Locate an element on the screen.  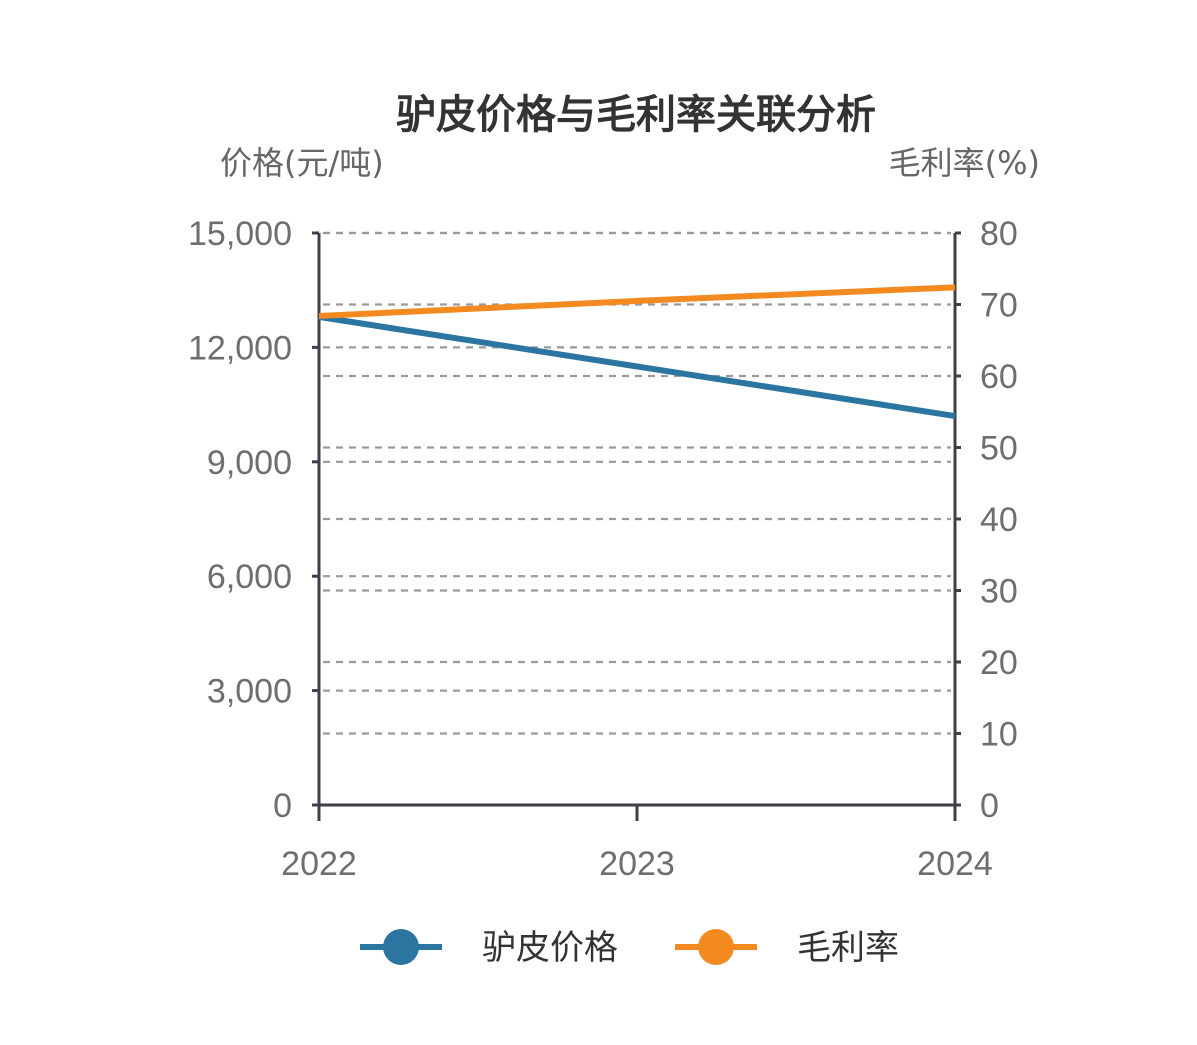
left-tick-label: 3,000 is located at coordinates (249, 692).